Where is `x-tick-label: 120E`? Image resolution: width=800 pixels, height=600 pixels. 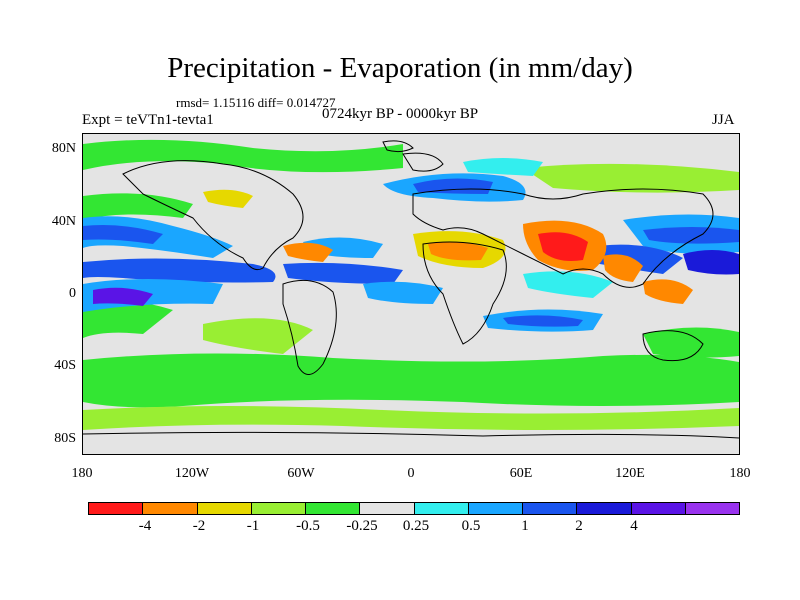 x-tick-label: 120E is located at coordinates (630, 473).